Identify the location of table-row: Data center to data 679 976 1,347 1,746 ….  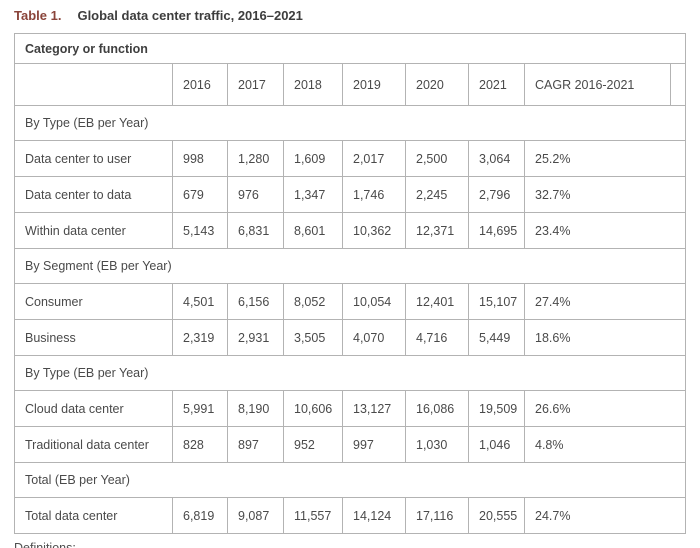
(350, 194).